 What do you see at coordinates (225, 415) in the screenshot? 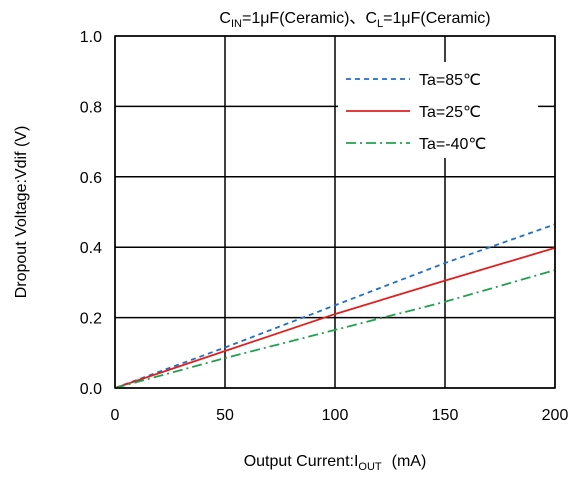
I see `x-tick-label: 50` at bounding box center [225, 415].